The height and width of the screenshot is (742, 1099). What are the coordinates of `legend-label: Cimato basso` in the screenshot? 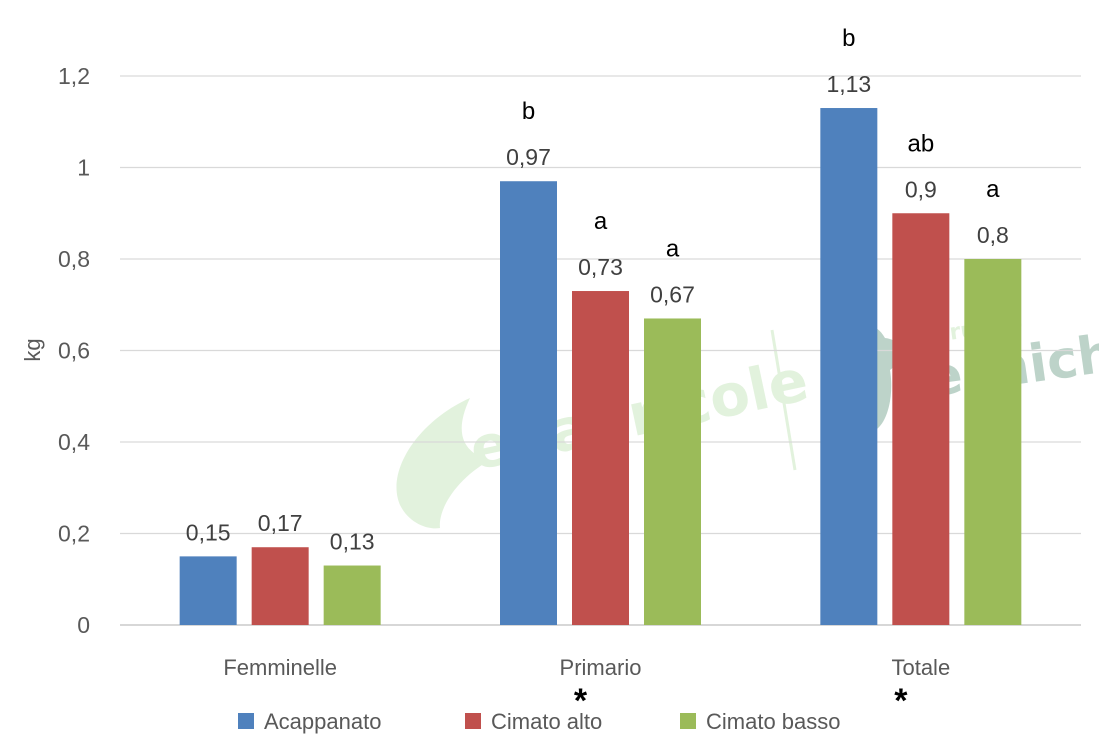 It's located at (773, 721).